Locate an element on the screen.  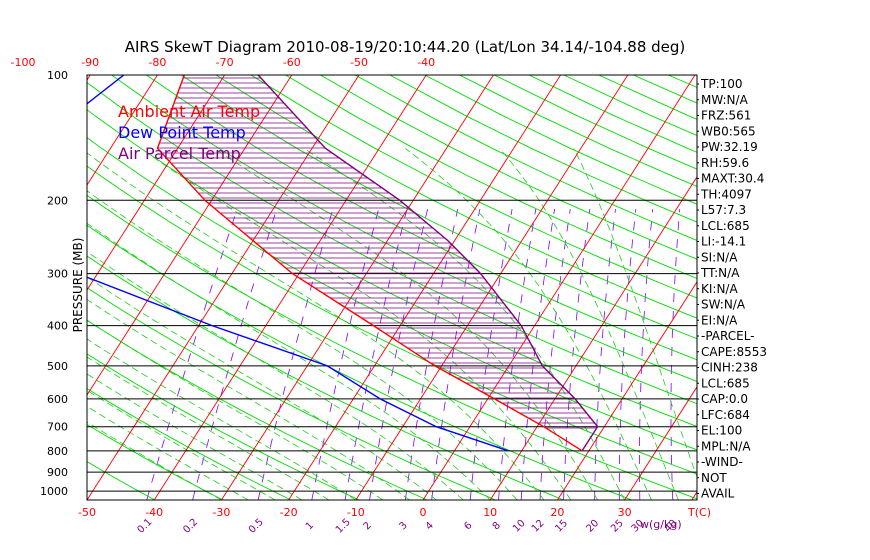
stability-index-label: TH:4097 is located at coordinates (726, 194).